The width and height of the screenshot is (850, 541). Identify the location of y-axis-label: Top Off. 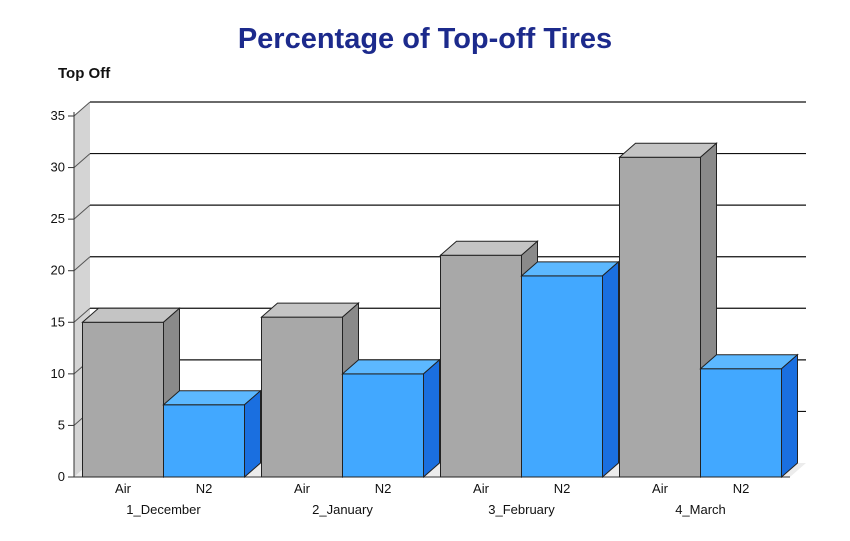
(84, 73).